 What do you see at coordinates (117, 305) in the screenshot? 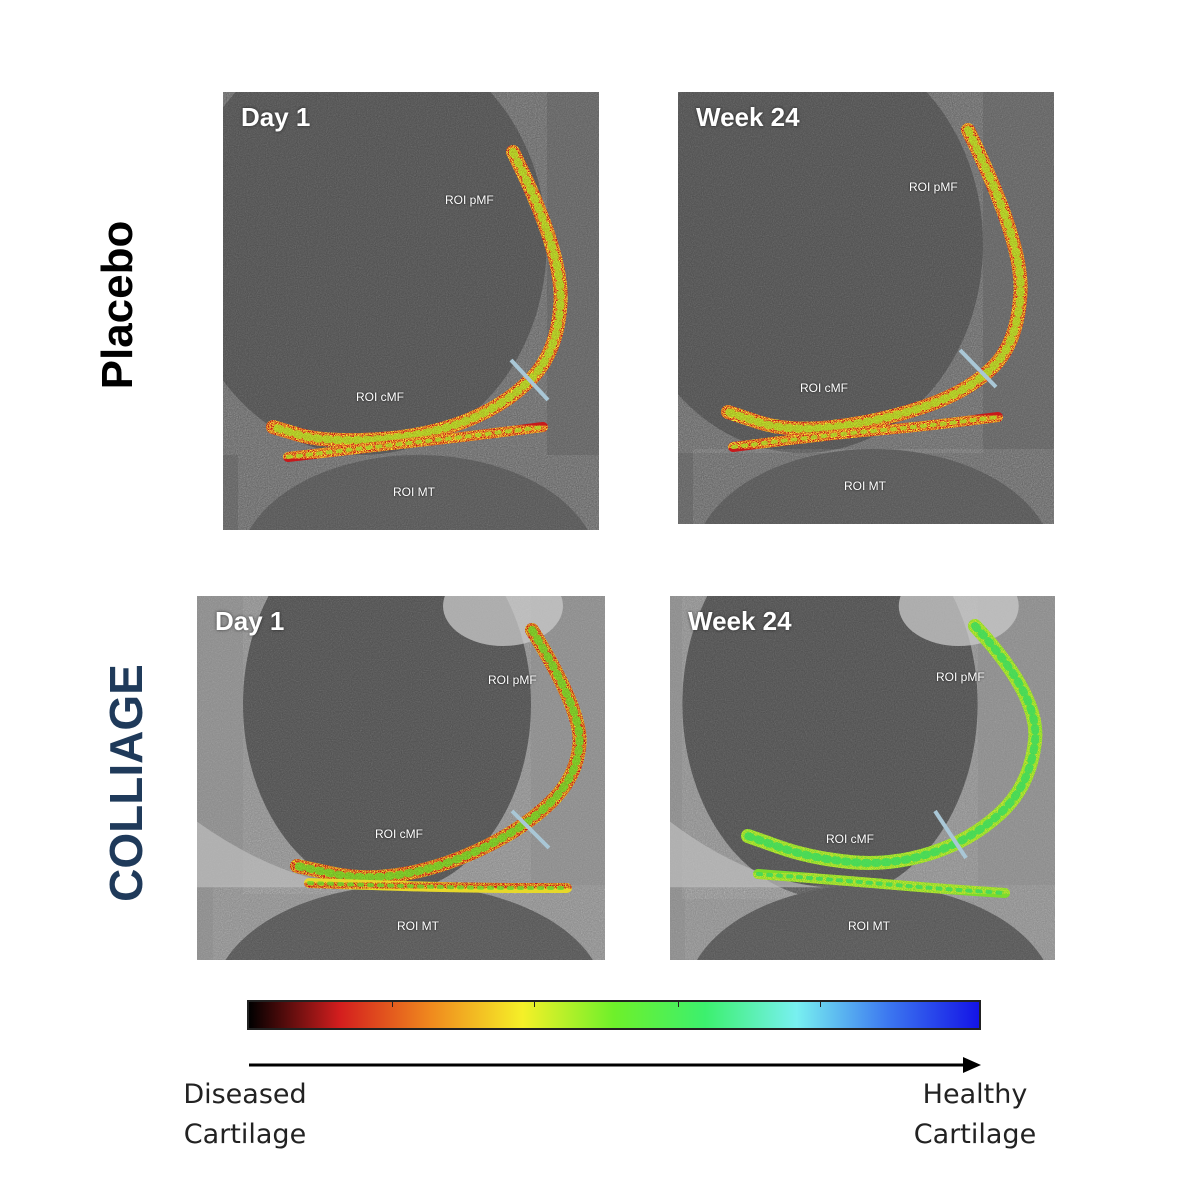
I see `group-label-placebo: Placebo` at bounding box center [117, 305].